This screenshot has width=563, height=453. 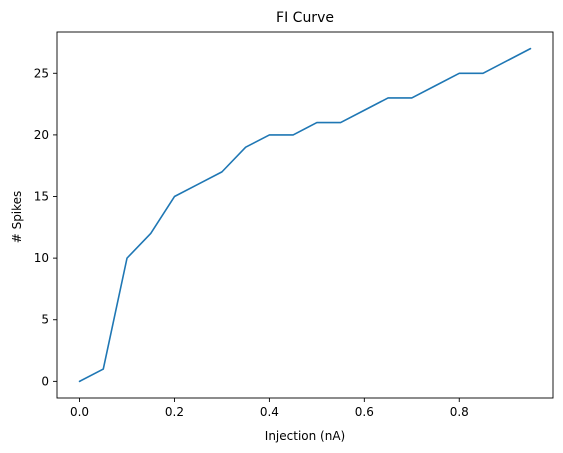 I want to click on x-tick-label: 0.6, so click(x=364, y=412).